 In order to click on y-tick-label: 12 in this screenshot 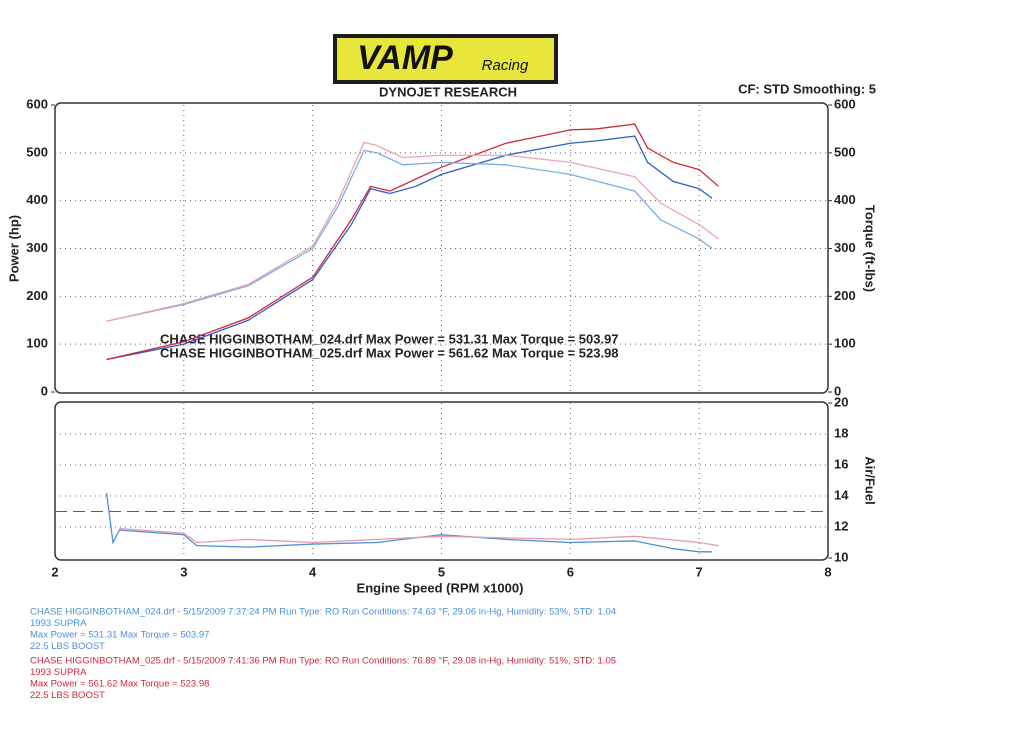, I will do `click(841, 525)`.